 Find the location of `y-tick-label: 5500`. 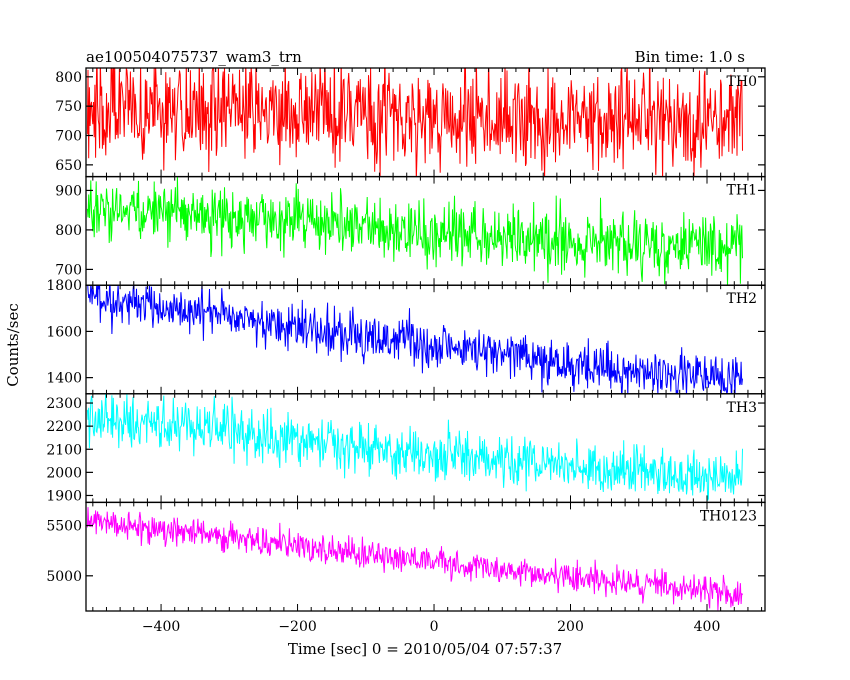

y-tick-label: 5500 is located at coordinates (64, 527).